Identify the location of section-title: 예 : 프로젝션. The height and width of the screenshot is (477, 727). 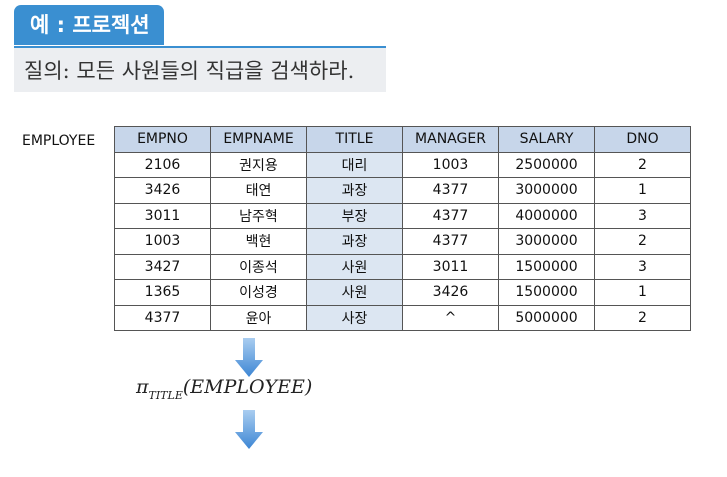
(89, 25).